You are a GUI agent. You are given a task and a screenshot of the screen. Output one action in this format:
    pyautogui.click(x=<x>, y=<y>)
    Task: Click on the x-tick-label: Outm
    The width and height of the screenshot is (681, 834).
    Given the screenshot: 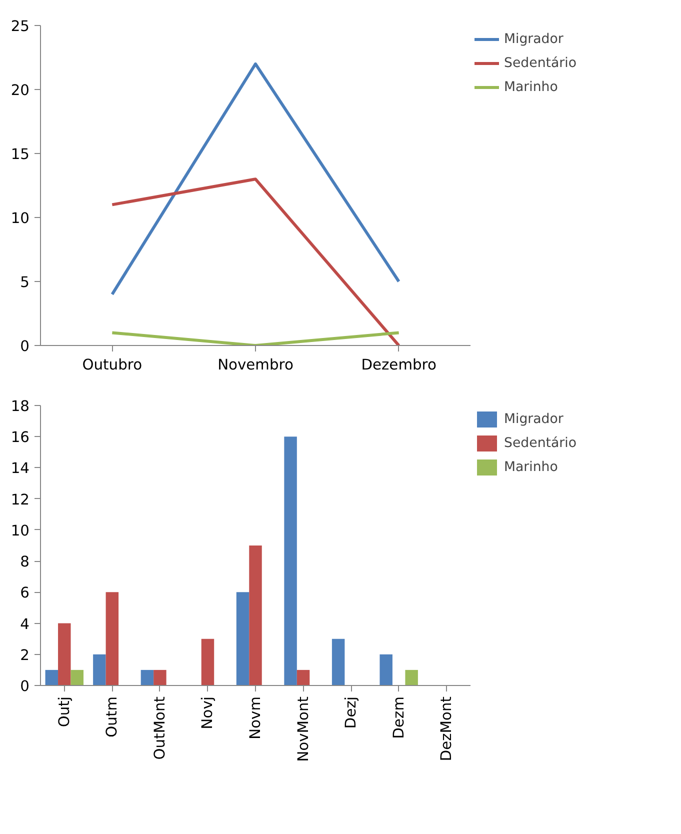 What is the action you would take?
    pyautogui.click(x=112, y=717)
    